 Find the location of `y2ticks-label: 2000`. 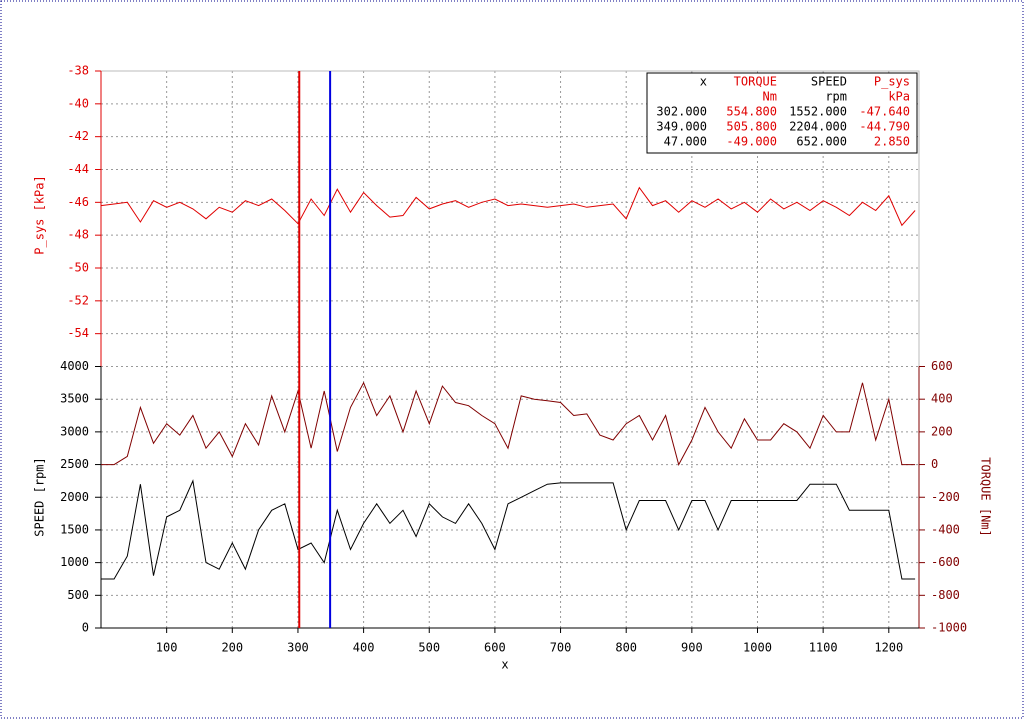

y2ticks-label: 2000 is located at coordinates (74, 497).